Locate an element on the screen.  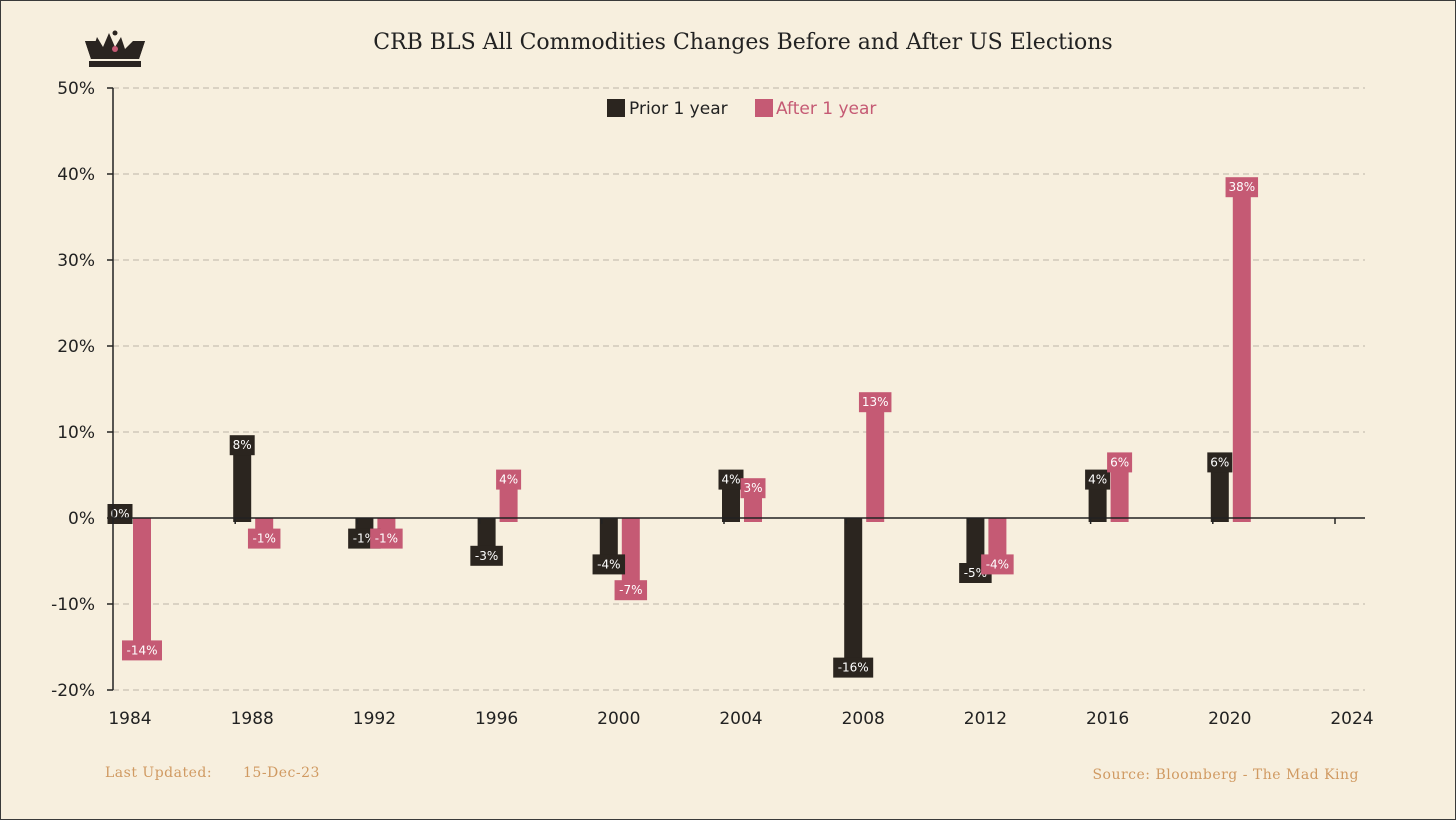
data-label-prior: -3% is located at coordinates (486, 556).